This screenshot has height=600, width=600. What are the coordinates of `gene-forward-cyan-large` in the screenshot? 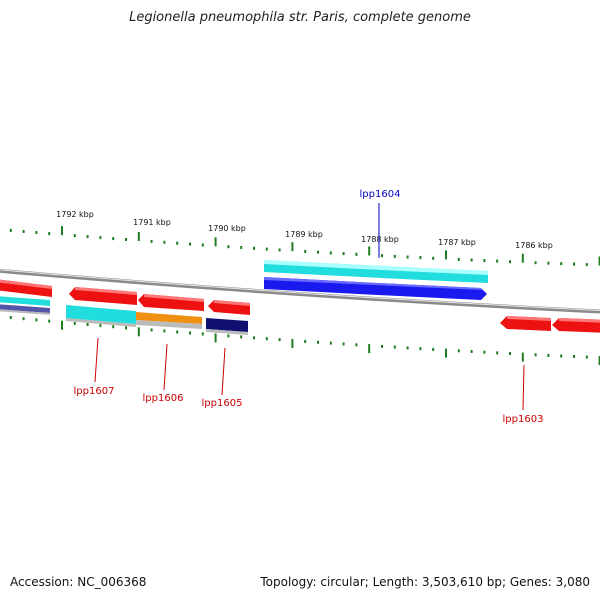 It's located at (376, 271).